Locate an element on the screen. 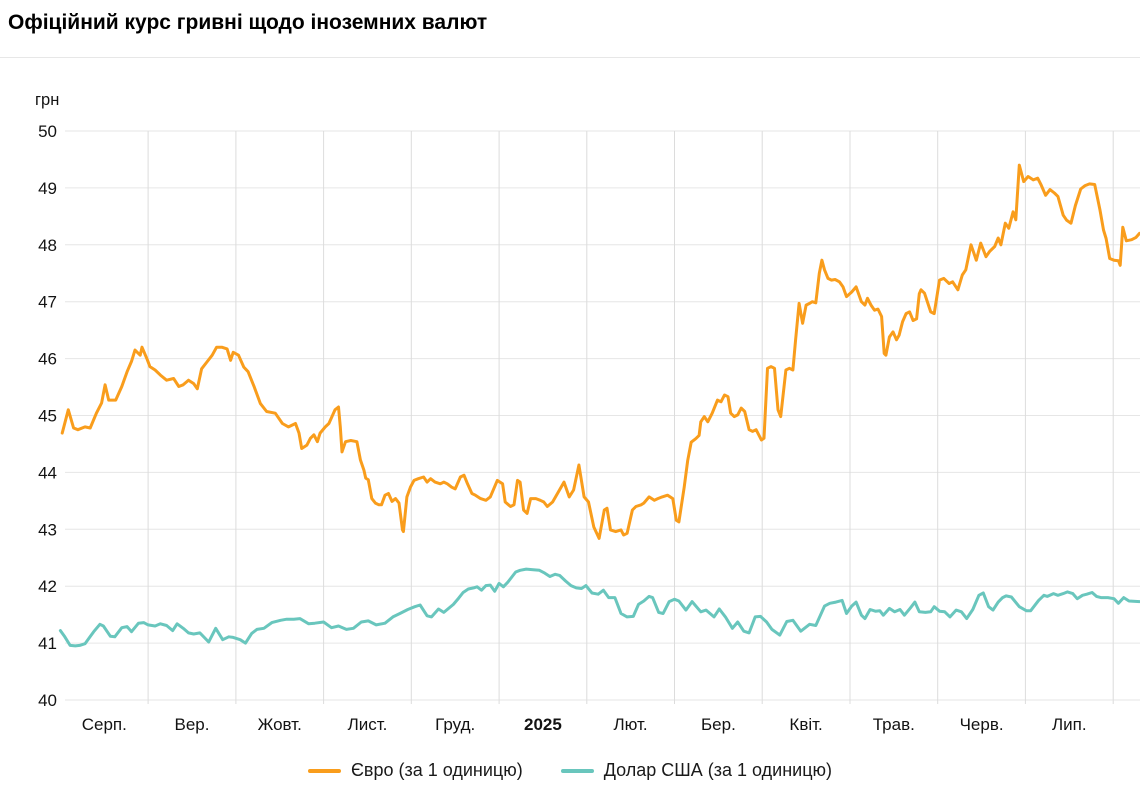  y-tick-label: 50 is located at coordinates (47, 131).